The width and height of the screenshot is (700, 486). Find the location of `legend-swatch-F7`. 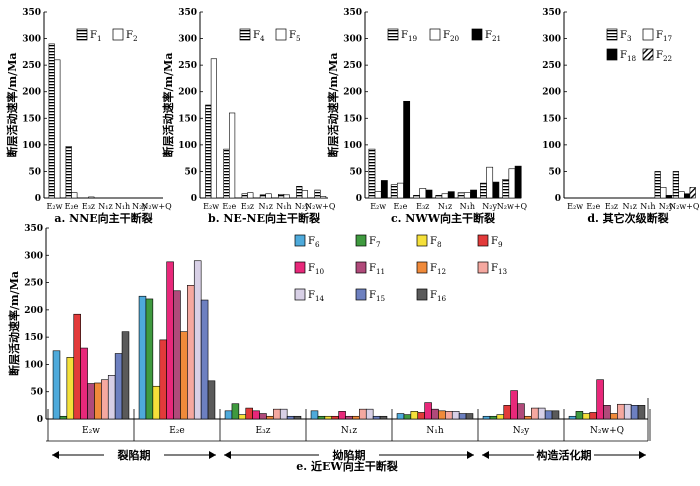

legend-swatch-F7 is located at coordinates (361, 240).